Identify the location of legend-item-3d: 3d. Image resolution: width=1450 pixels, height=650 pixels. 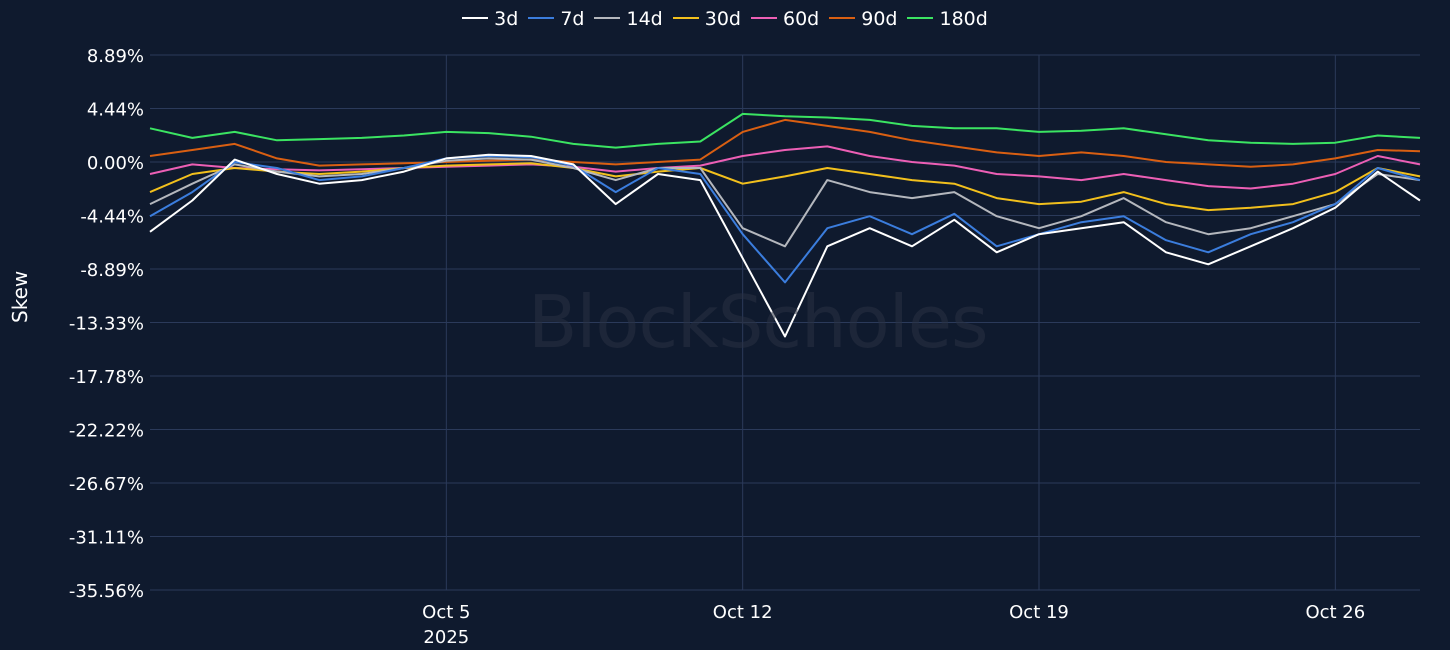
(490, 19).